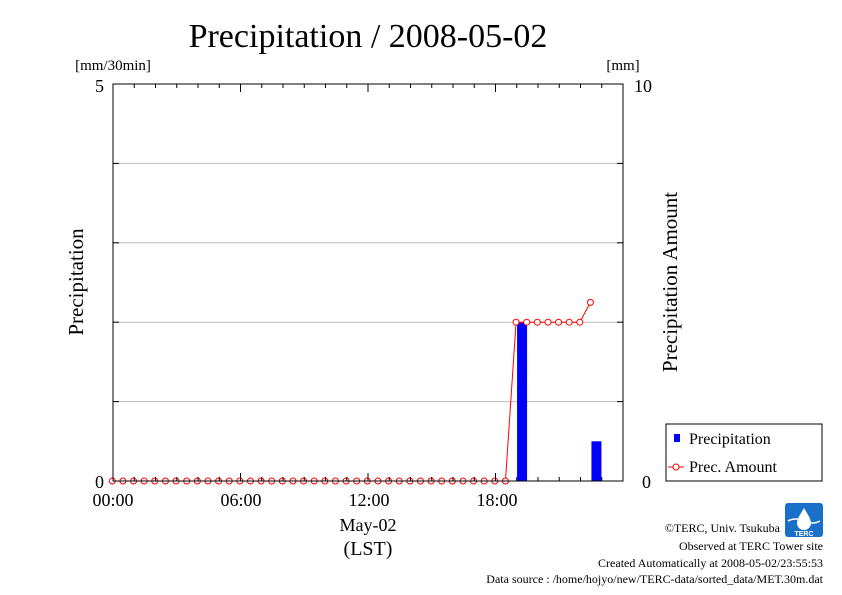  What do you see at coordinates (723, 528) in the screenshot?
I see `credit-copyright: ©TERC, Univ. Tsukuba` at bounding box center [723, 528].